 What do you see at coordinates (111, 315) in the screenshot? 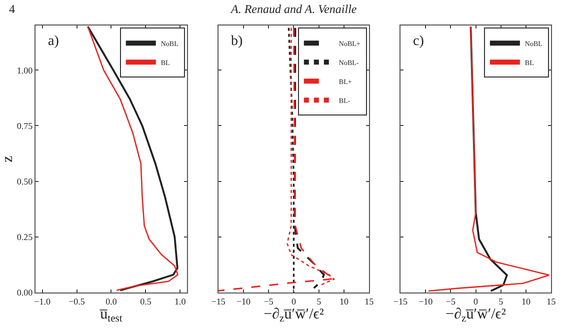
I see `x-axis-title: u̅$_{test}$` at bounding box center [111, 315].